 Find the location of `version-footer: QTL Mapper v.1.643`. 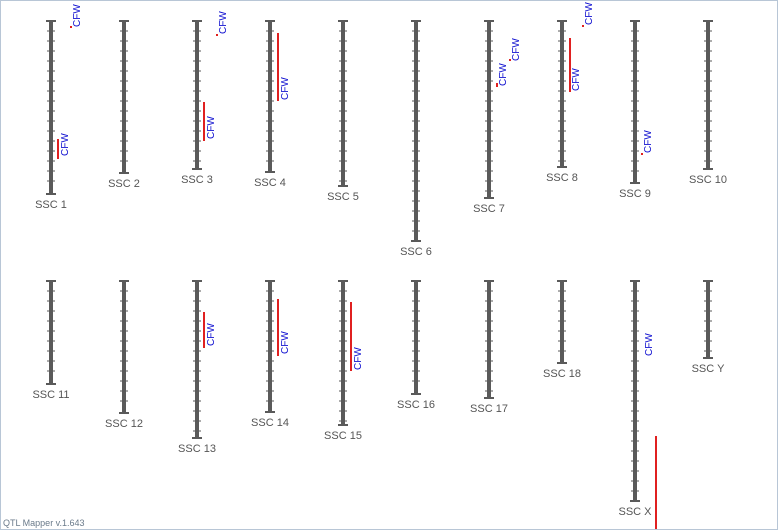

version-footer: QTL Mapper v.1.643 is located at coordinates (44, 523).